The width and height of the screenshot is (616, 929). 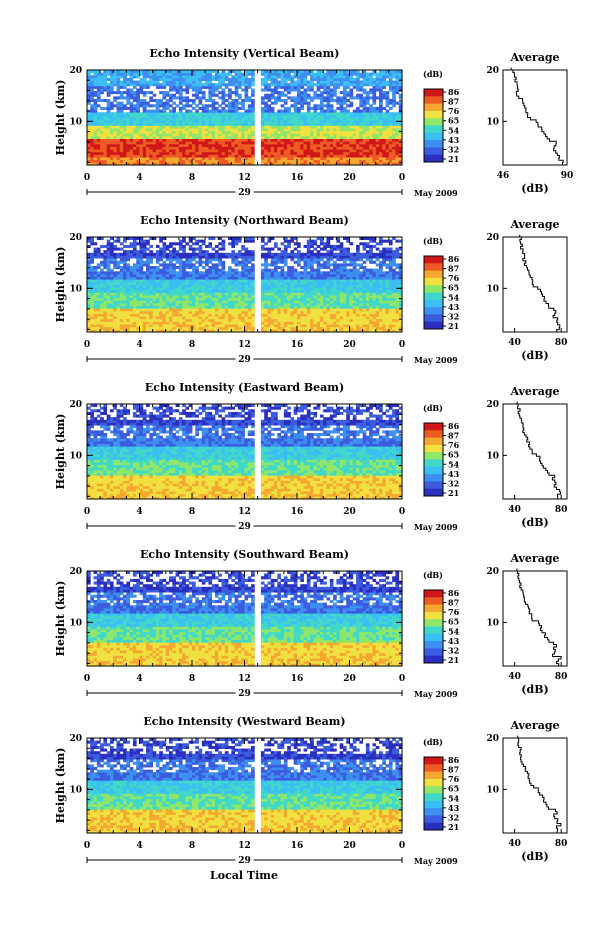 What do you see at coordinates (60, 118) in the screenshot?
I see `y-axis-label: Height (km)` at bounding box center [60, 118].